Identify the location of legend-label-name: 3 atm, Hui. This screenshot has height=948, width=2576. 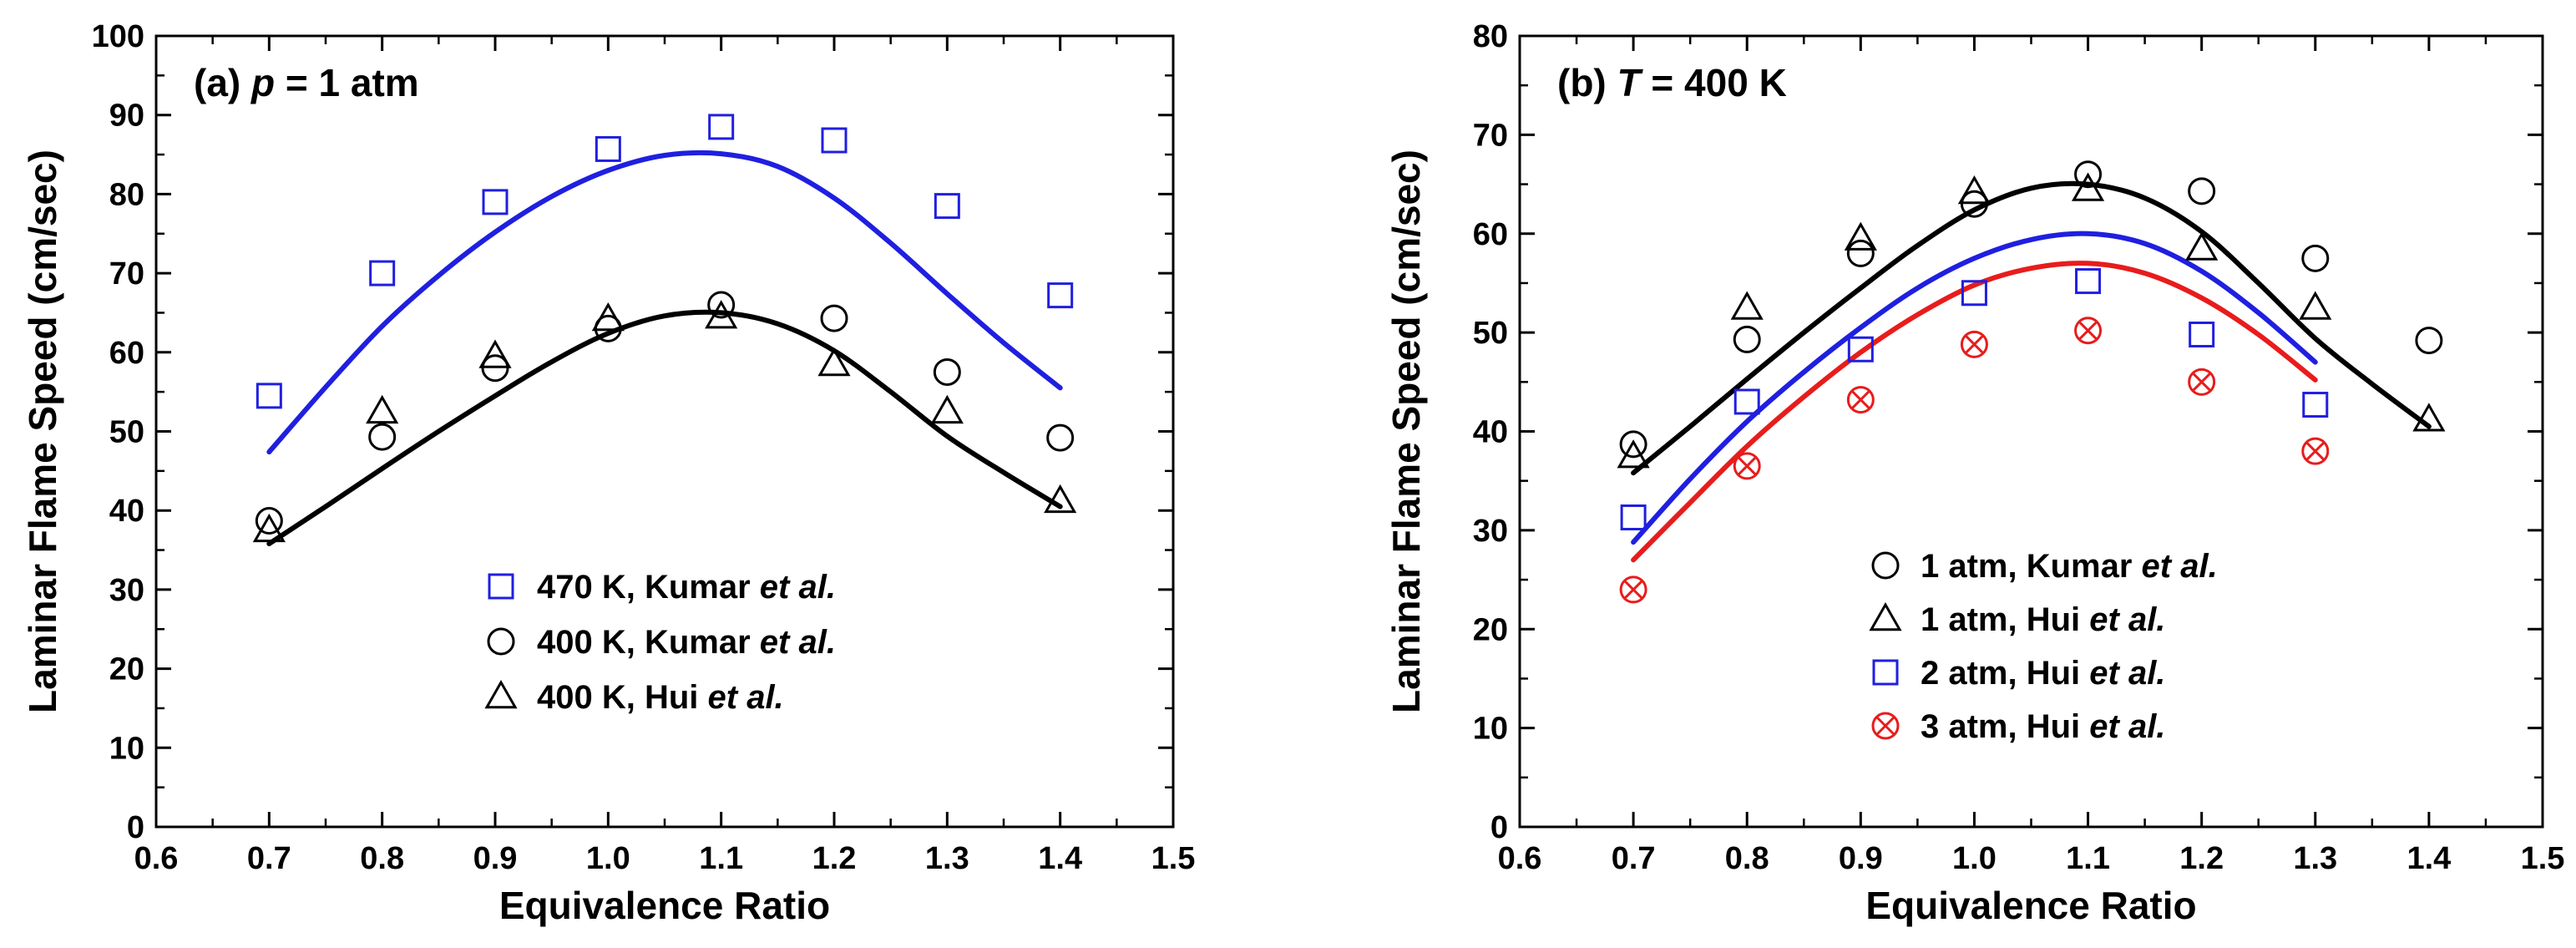
(2005, 726).